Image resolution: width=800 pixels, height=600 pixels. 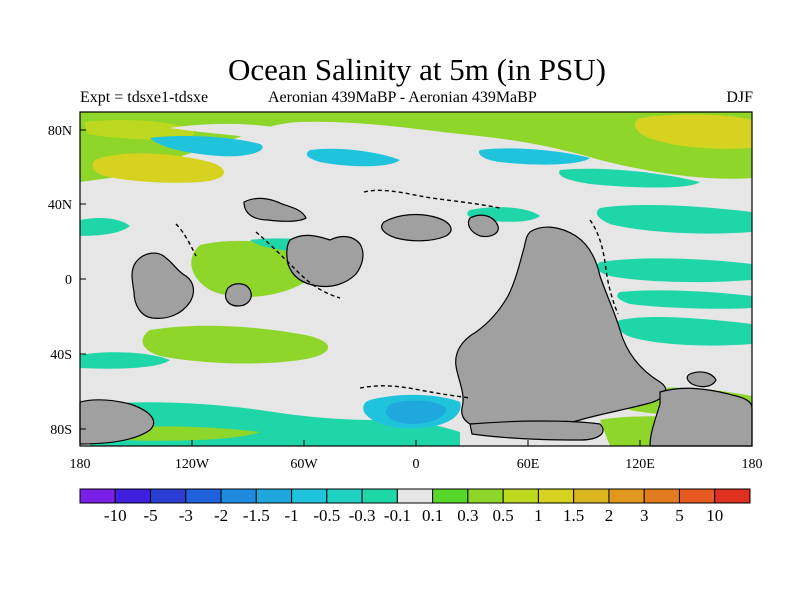 I want to click on east-small-island, so click(x=701, y=379).